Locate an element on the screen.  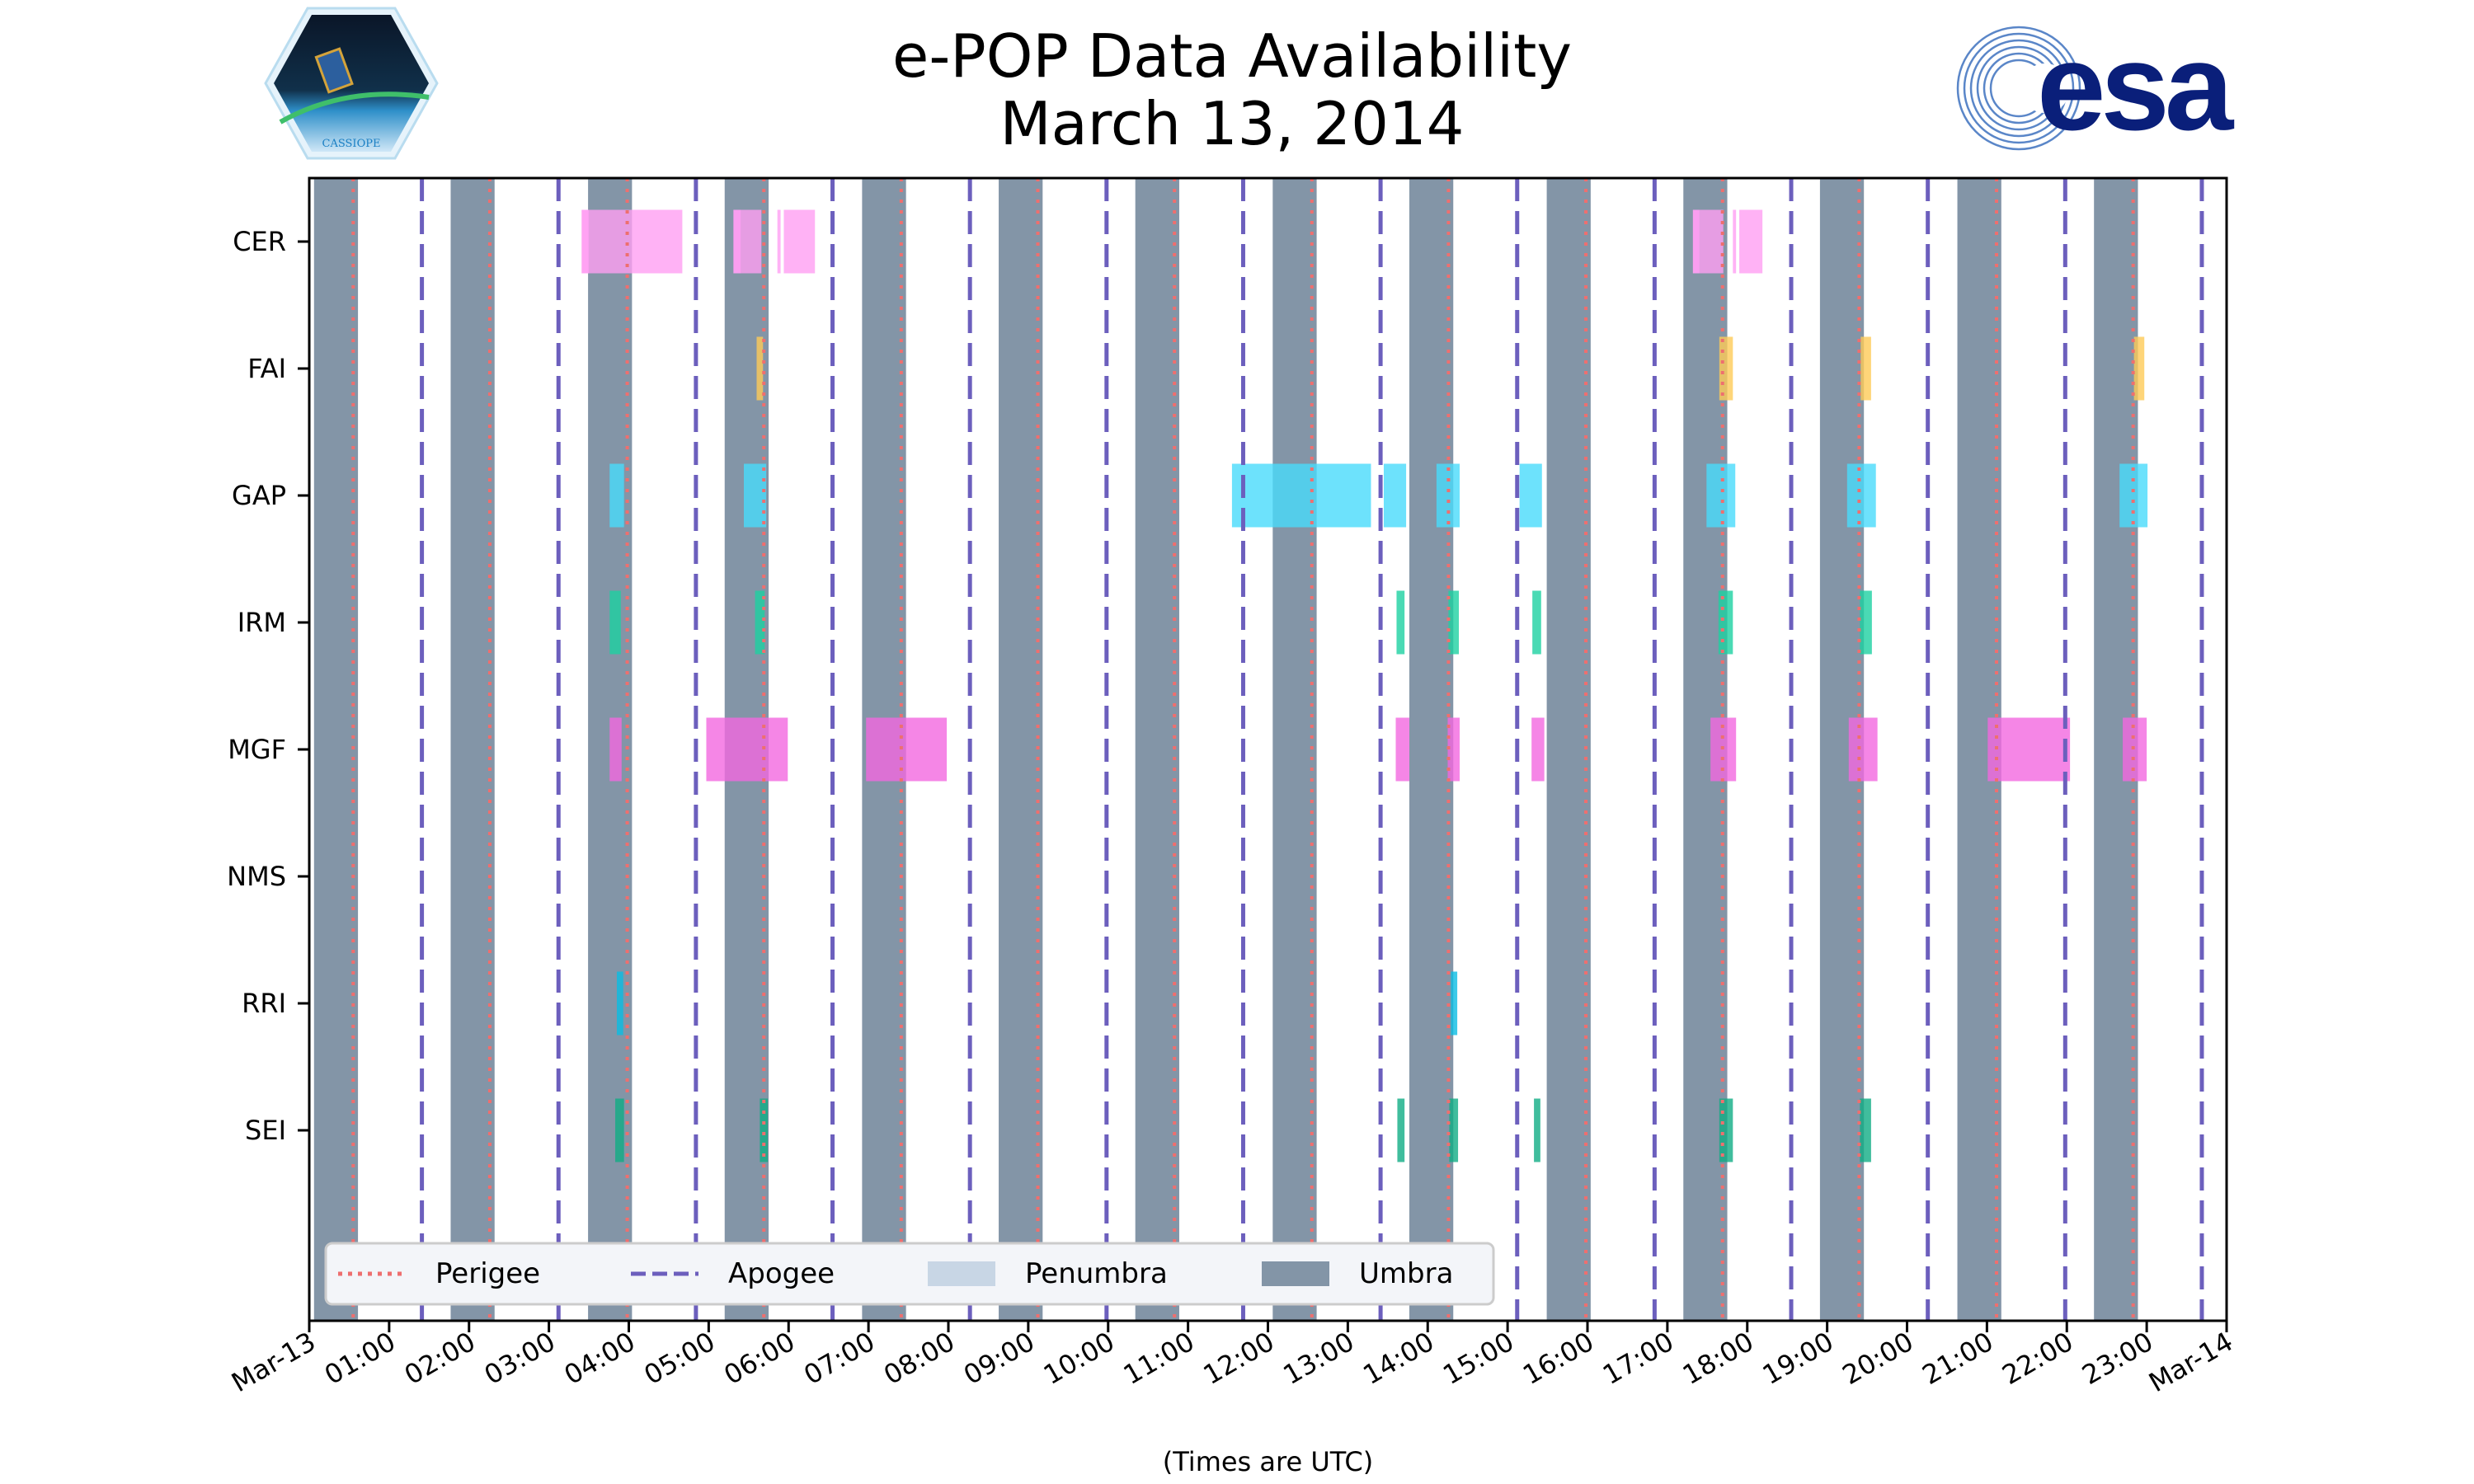
y-tick-label: IRM is located at coordinates (262, 622).